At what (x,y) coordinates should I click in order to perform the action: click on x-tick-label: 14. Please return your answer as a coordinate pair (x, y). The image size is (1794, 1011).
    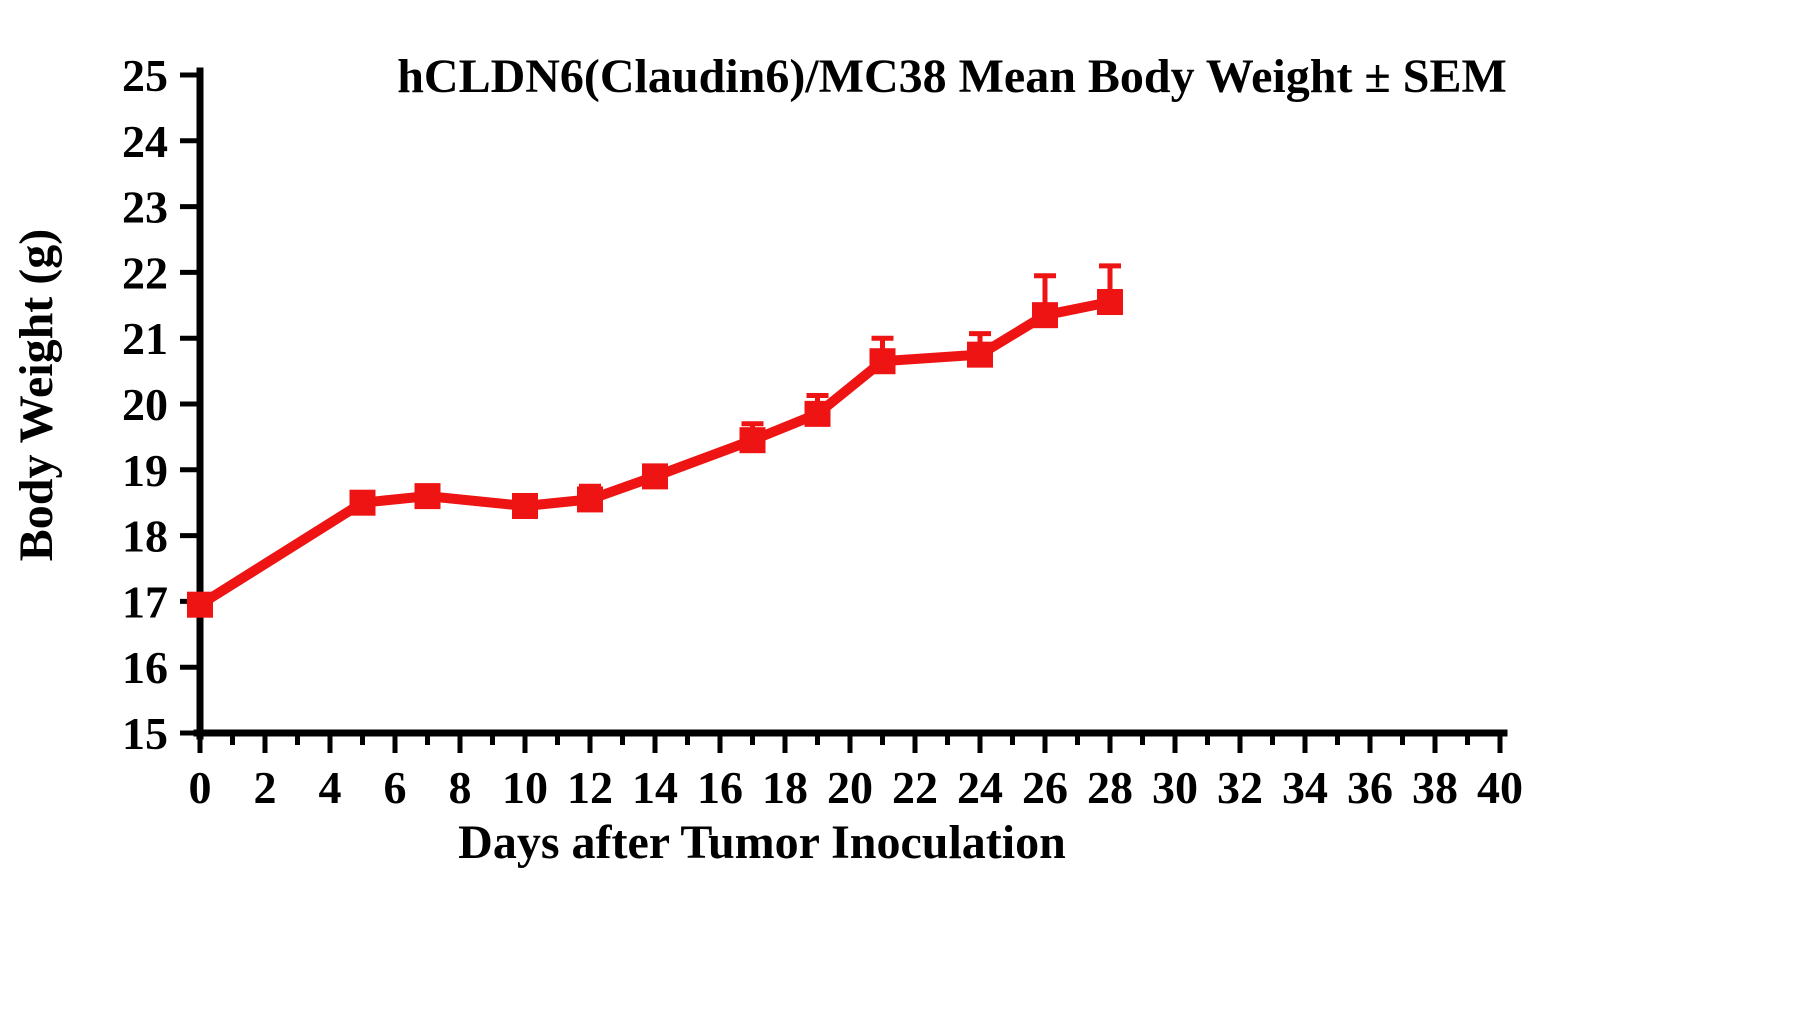
    Looking at the image, I should click on (655, 787).